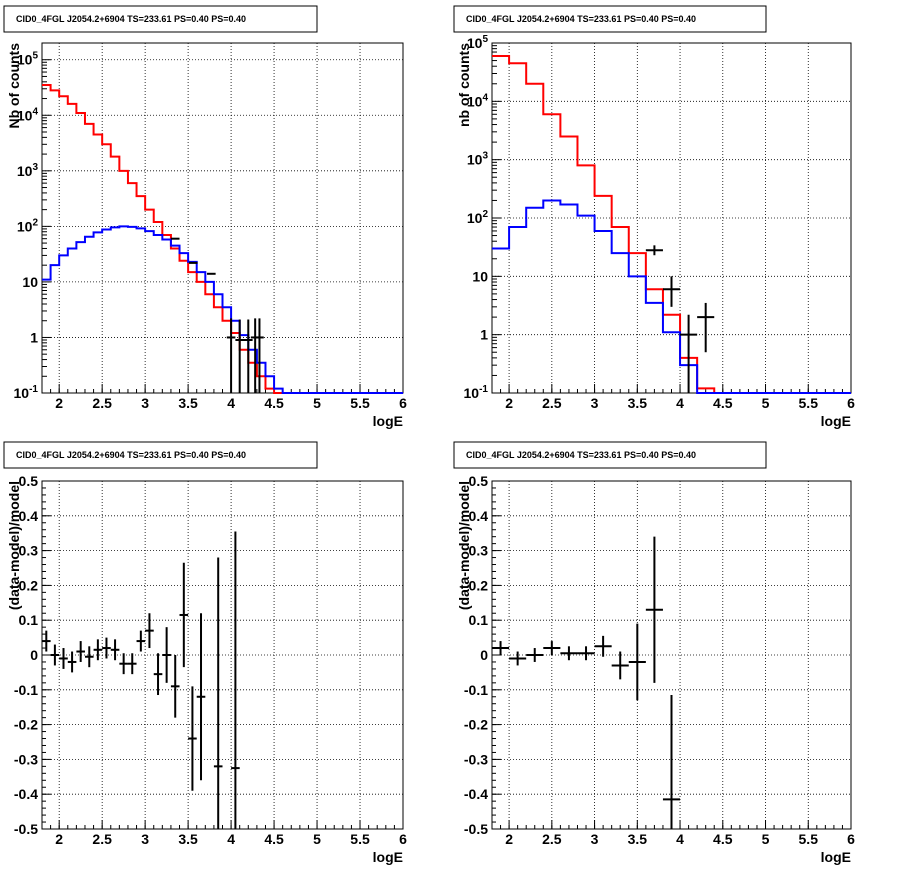  What do you see at coordinates (14, 86) in the screenshot?
I see `y-axis-label: Nb of counts` at bounding box center [14, 86].